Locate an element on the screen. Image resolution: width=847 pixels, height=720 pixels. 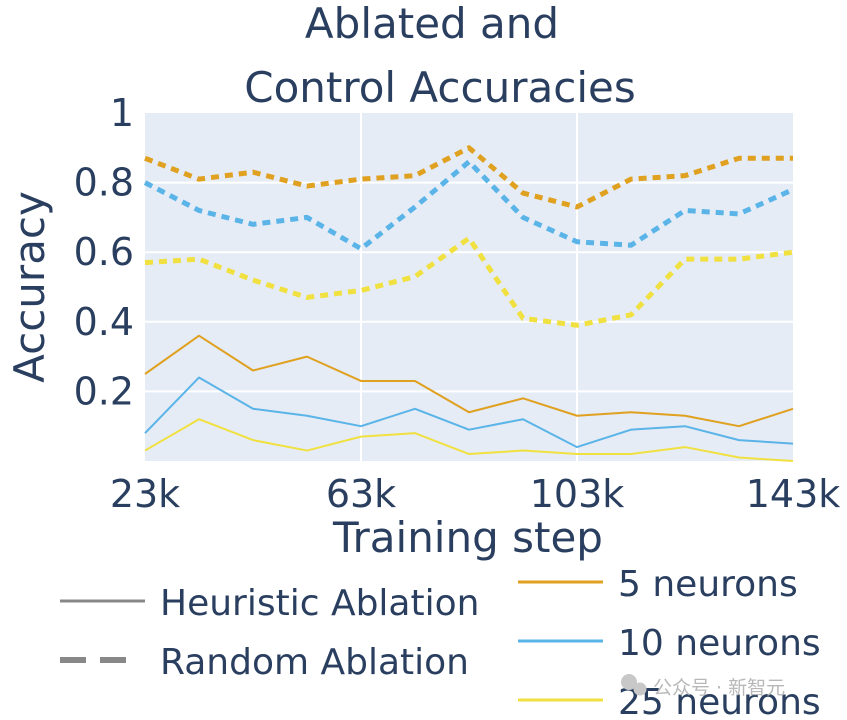
series-random-25-neurons-line is located at coordinates (469, 281).